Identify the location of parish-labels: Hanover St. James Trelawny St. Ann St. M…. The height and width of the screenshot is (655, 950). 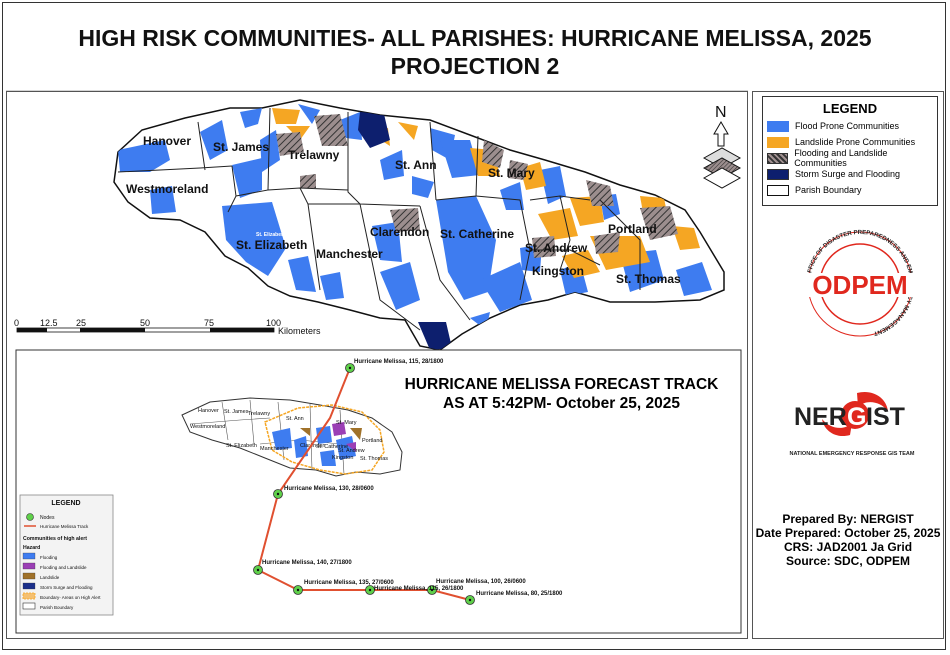
(403, 210).